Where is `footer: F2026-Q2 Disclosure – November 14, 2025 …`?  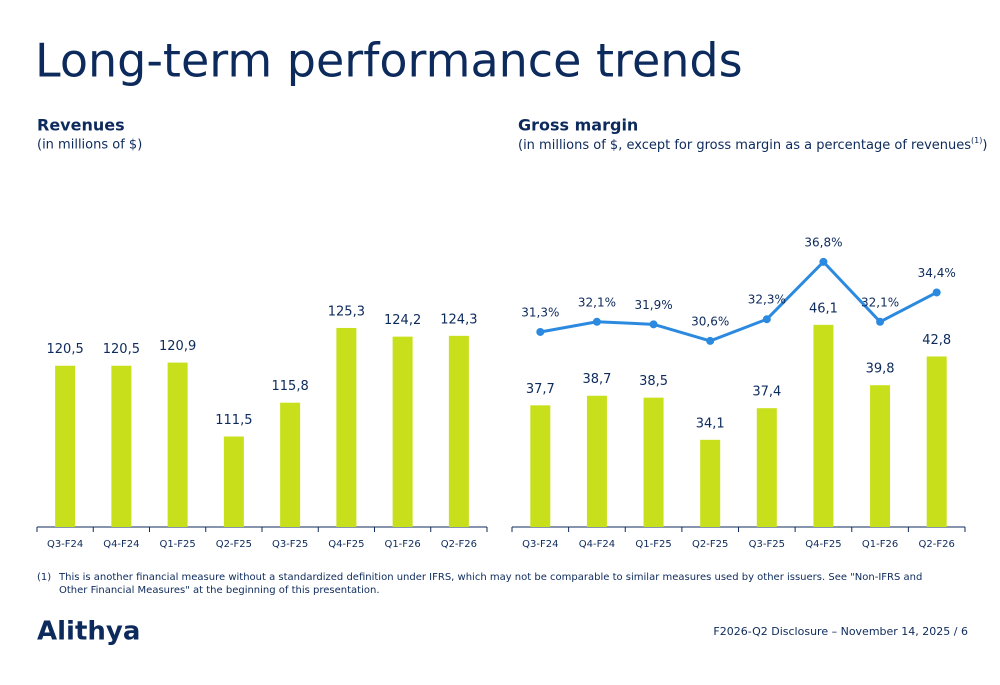
footer: F2026-Q2 Disclosure – November 14, 2025 … is located at coordinates (840, 631).